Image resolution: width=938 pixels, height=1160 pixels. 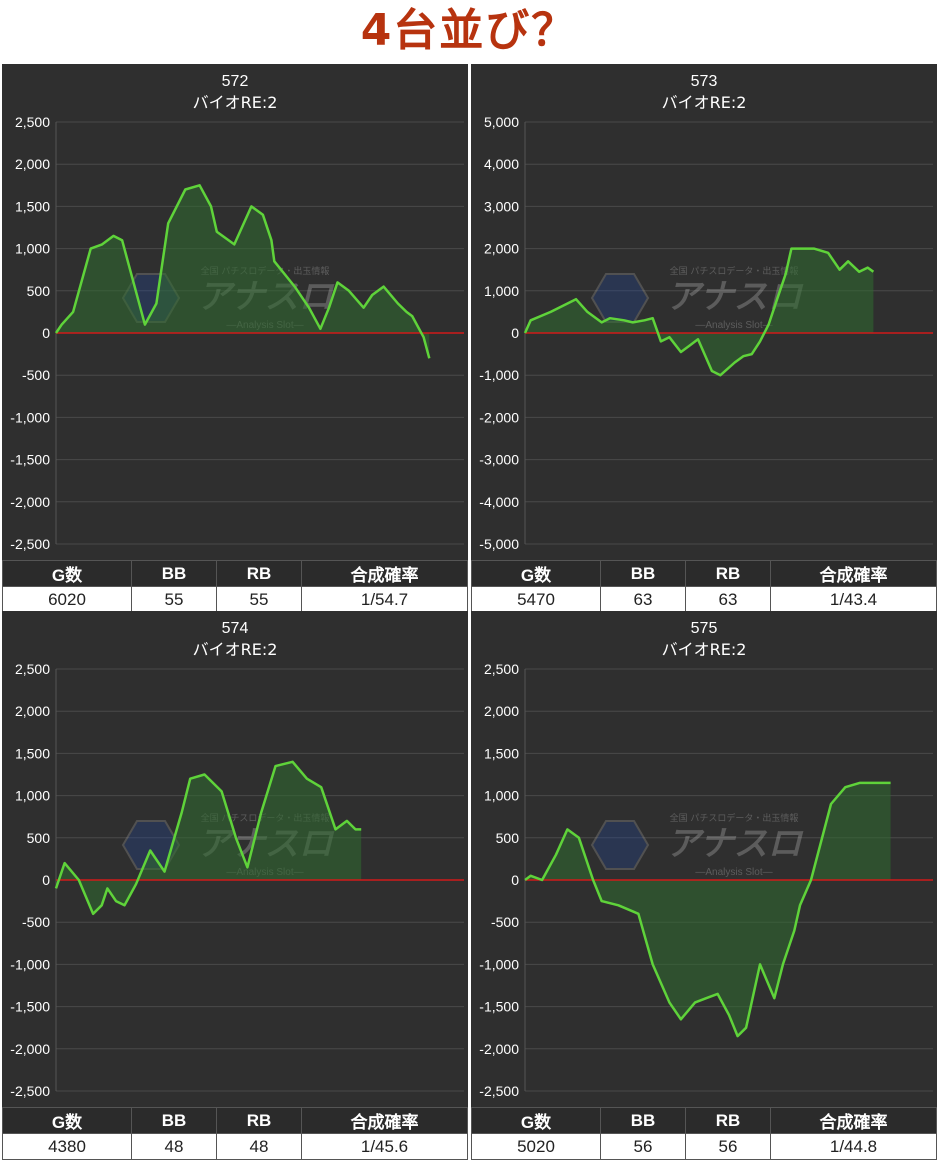 What do you see at coordinates (384, 1146) in the screenshot?
I see `value-combined-prob: 1/45.6` at bounding box center [384, 1146].